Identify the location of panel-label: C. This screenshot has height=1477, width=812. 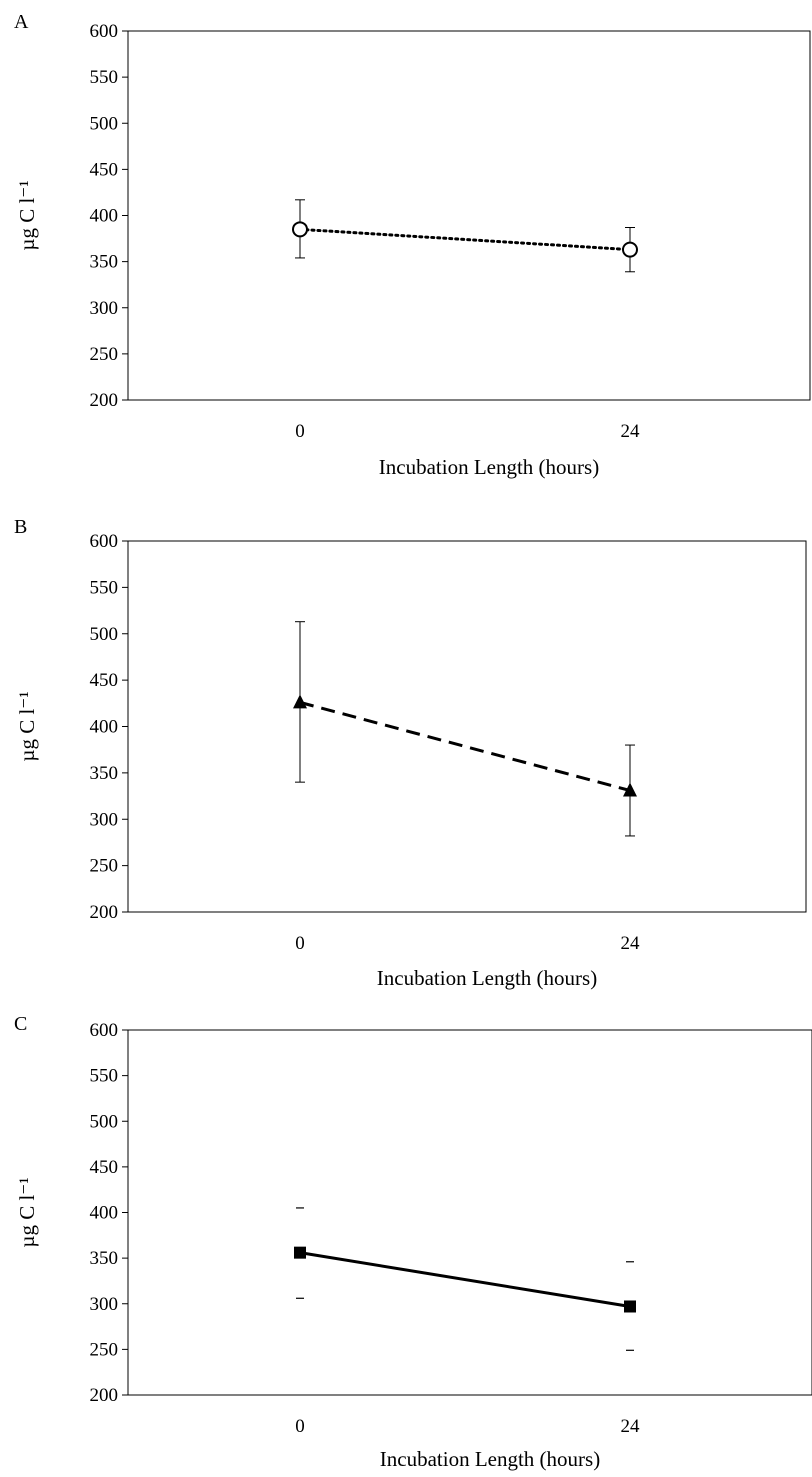
(20, 1024).